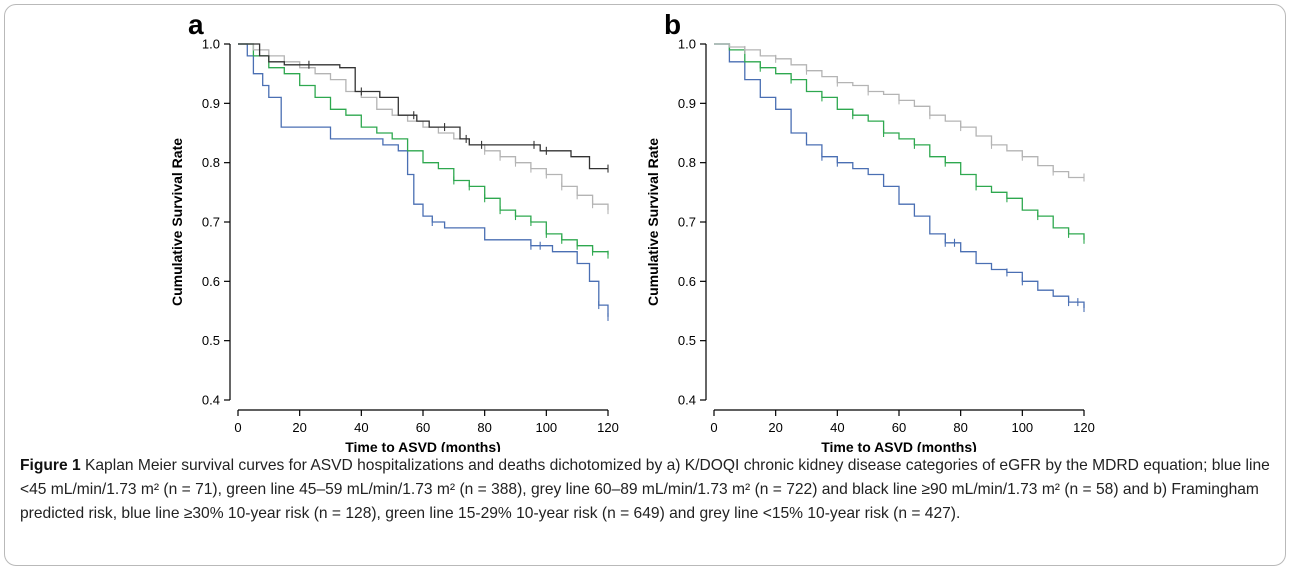  I want to click on figure-label: Figure 1, so click(50, 465).